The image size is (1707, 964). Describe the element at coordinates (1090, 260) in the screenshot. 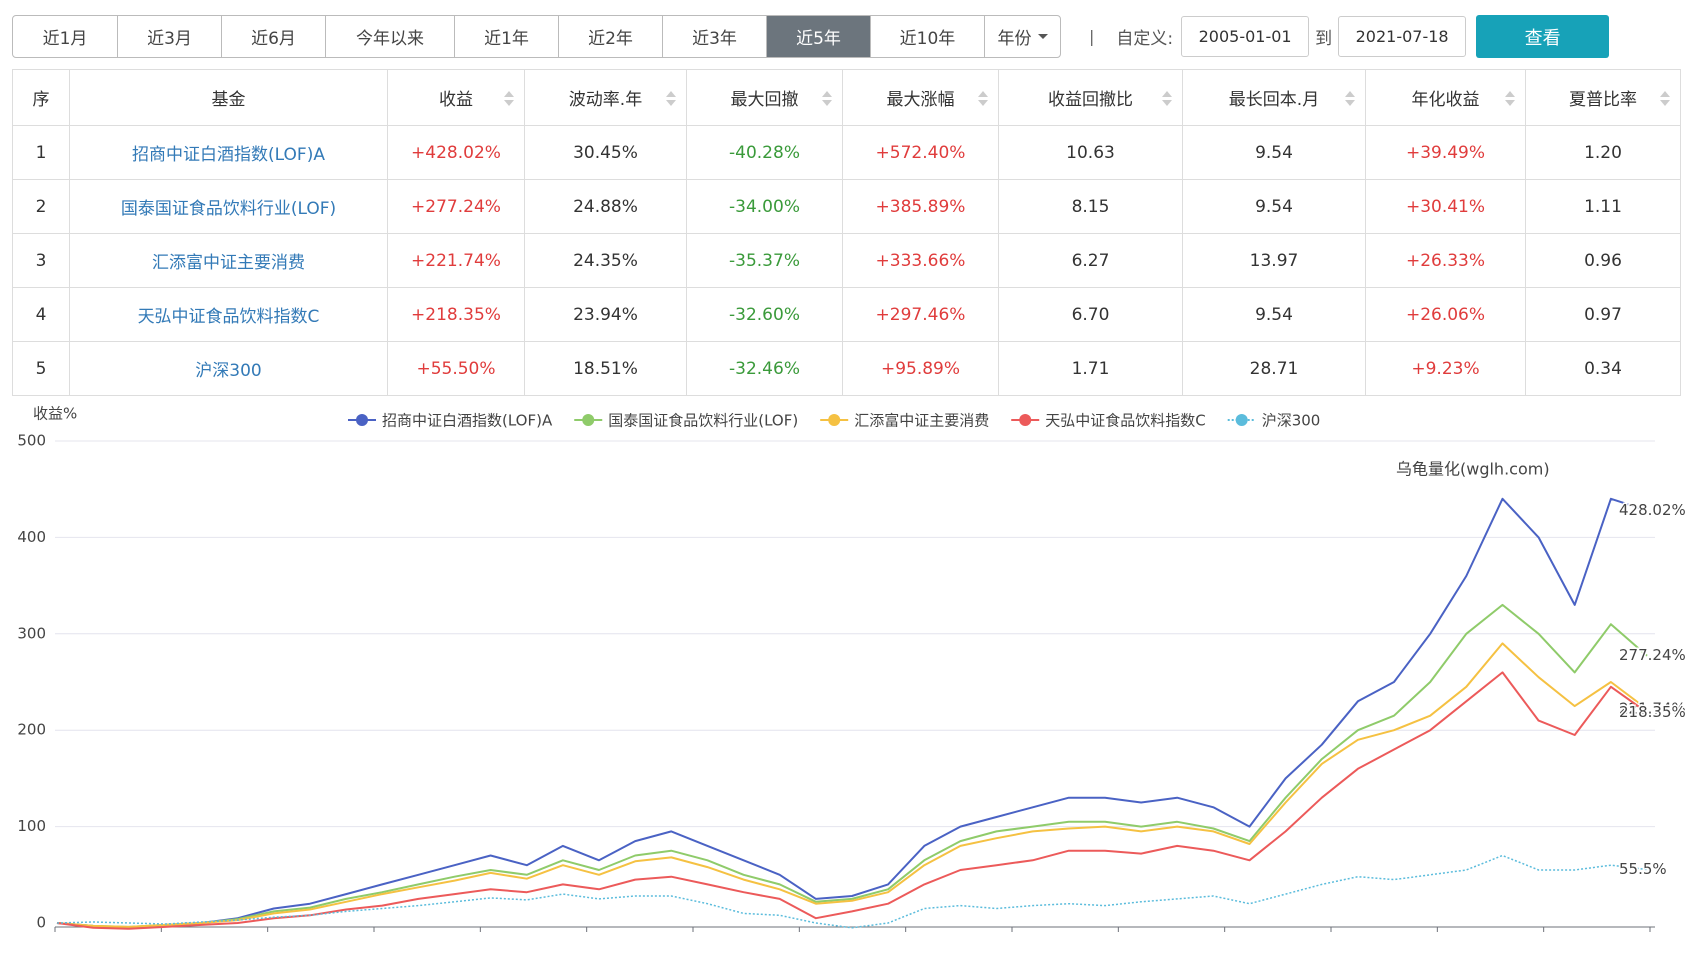

I see `cell: 6.27` at that location.